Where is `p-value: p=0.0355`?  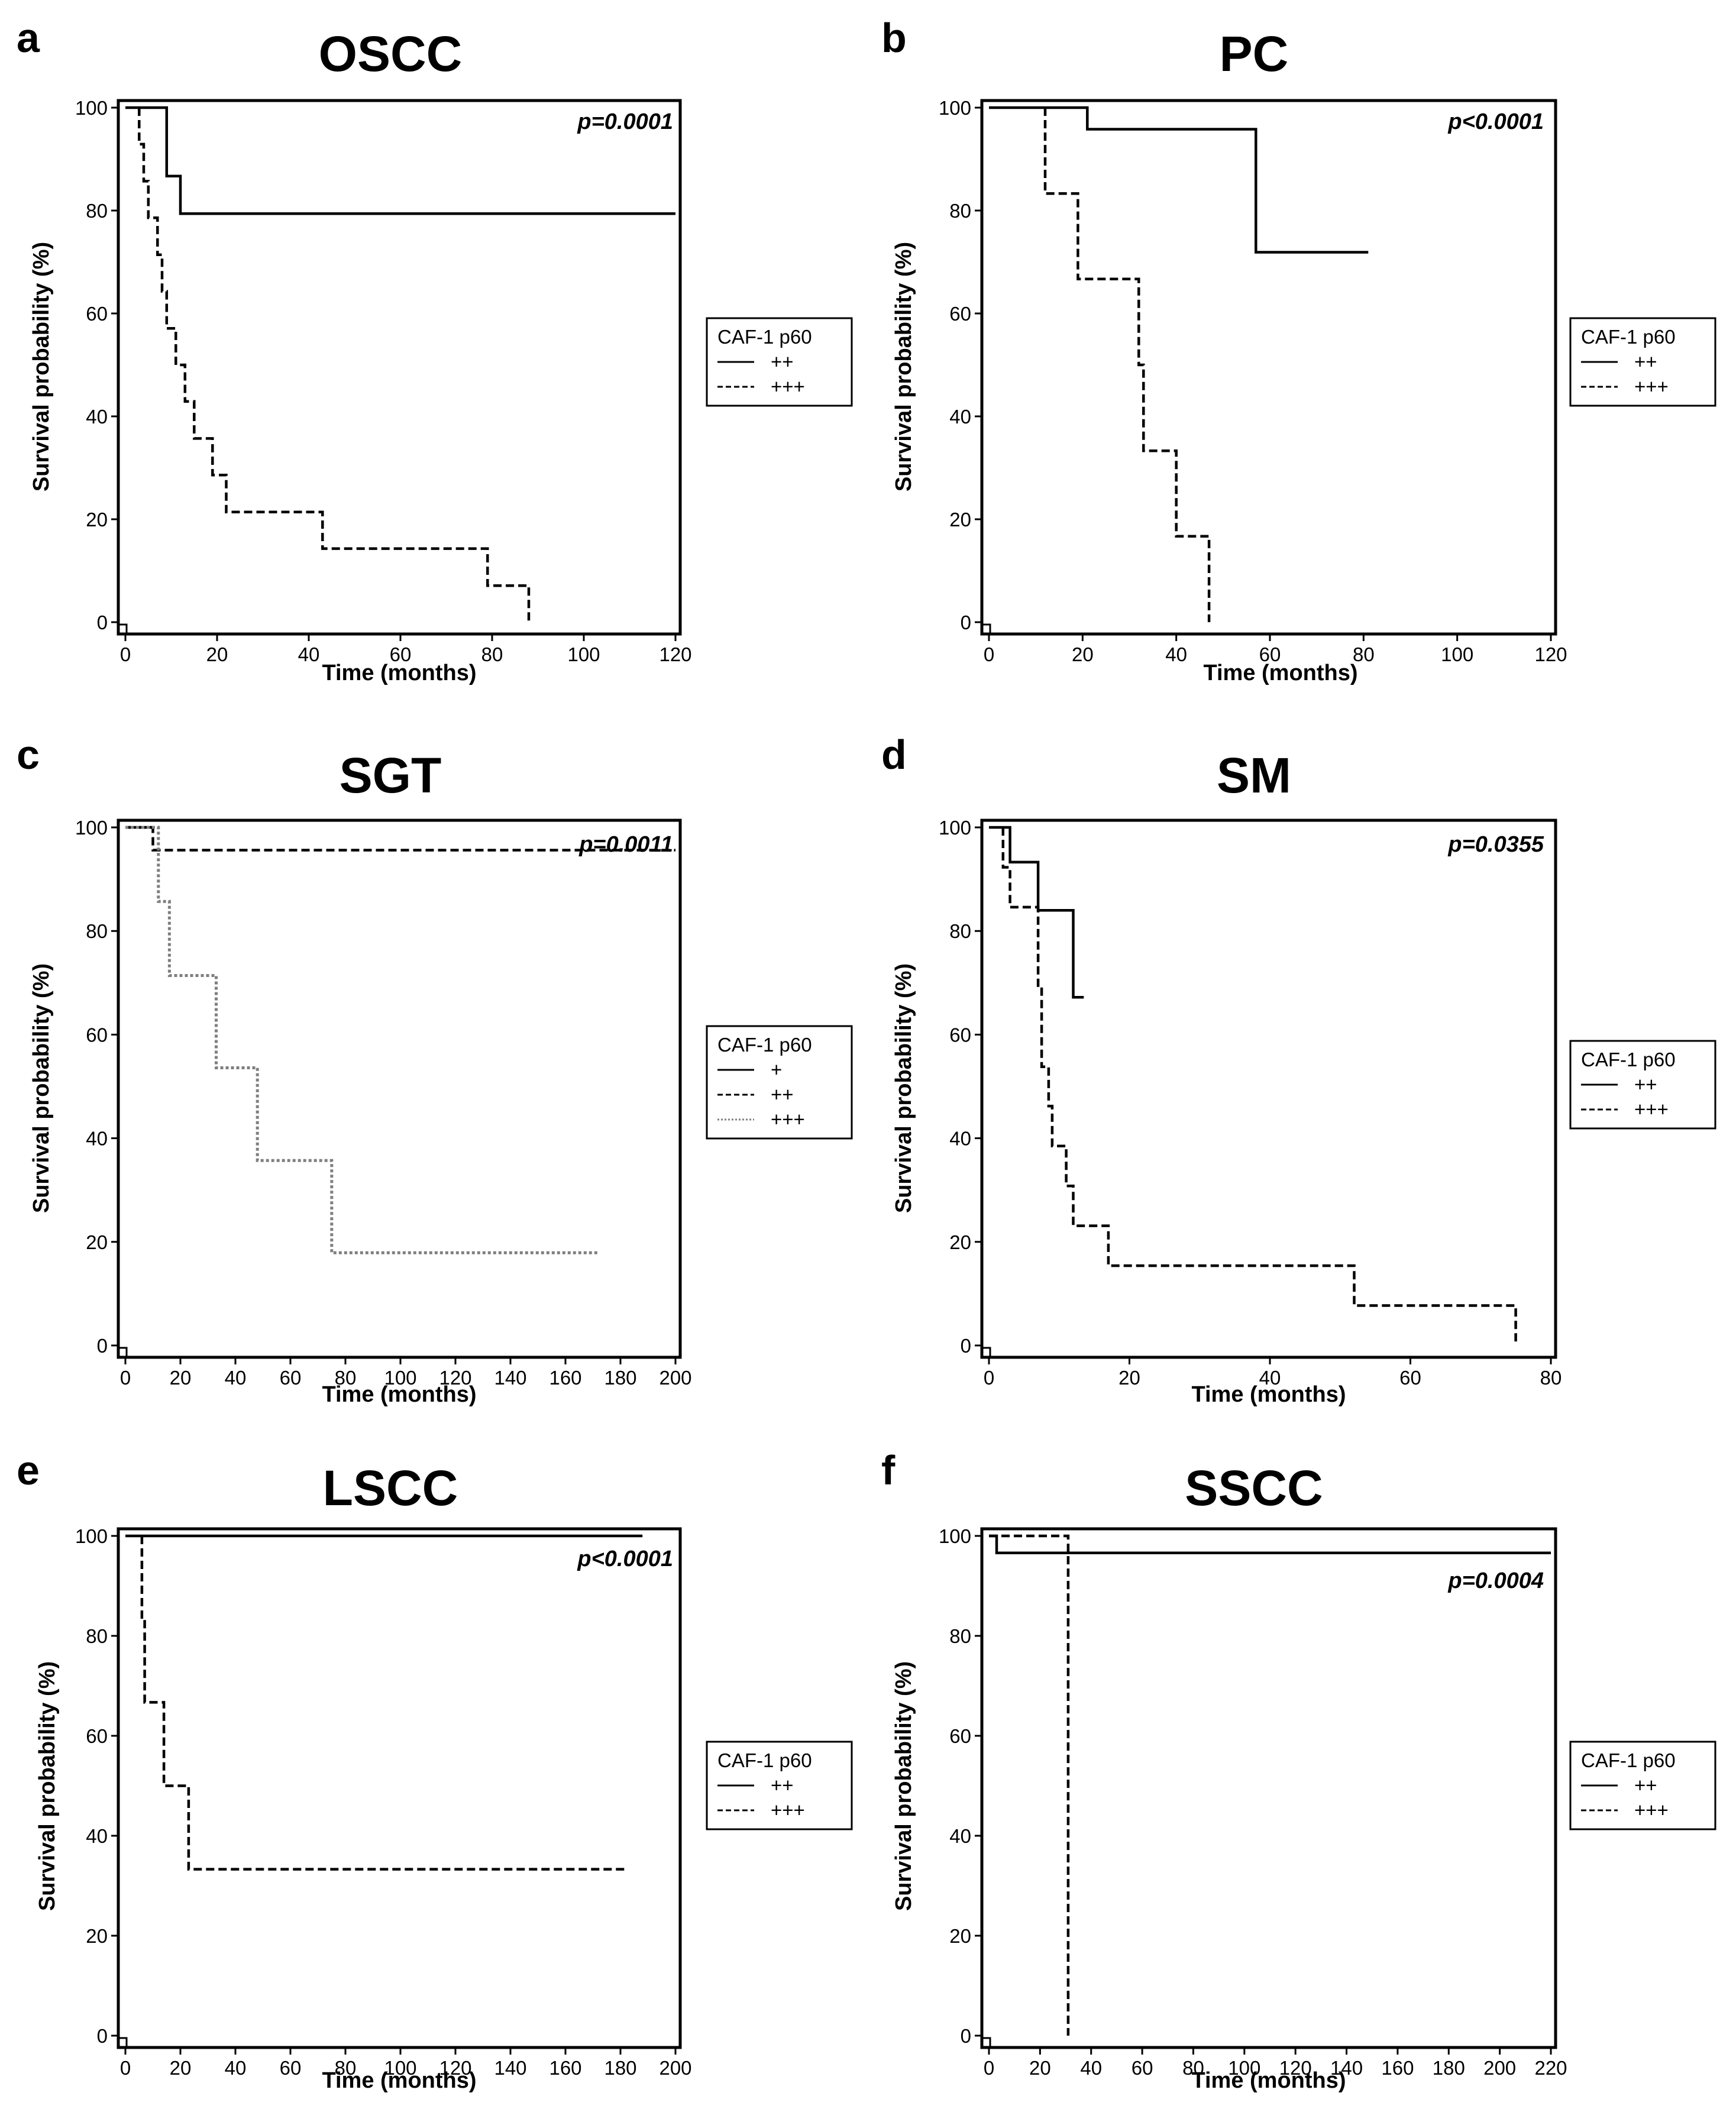
p-value: p=0.0355 is located at coordinates (1495, 844).